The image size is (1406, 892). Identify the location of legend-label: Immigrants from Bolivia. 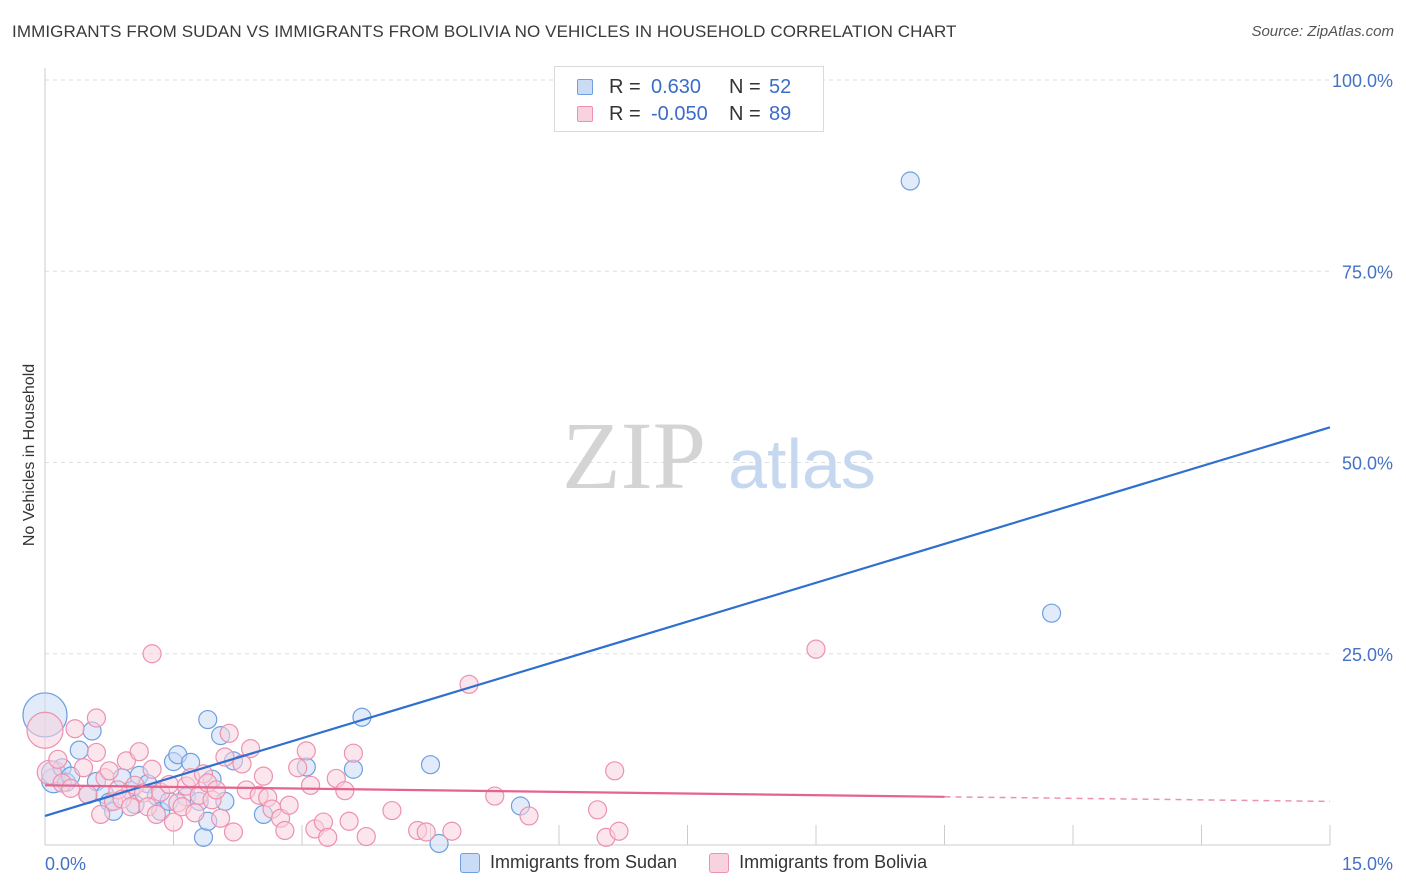
(833, 862).